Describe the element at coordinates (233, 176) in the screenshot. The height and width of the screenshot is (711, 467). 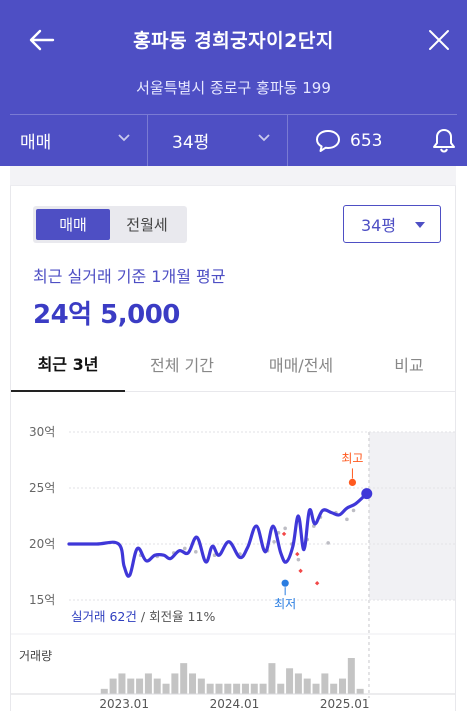
I see `scroll-strip` at that location.